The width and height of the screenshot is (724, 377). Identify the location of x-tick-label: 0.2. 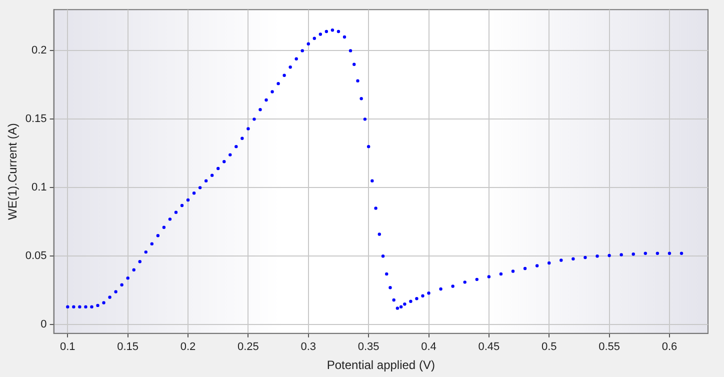
(188, 347).